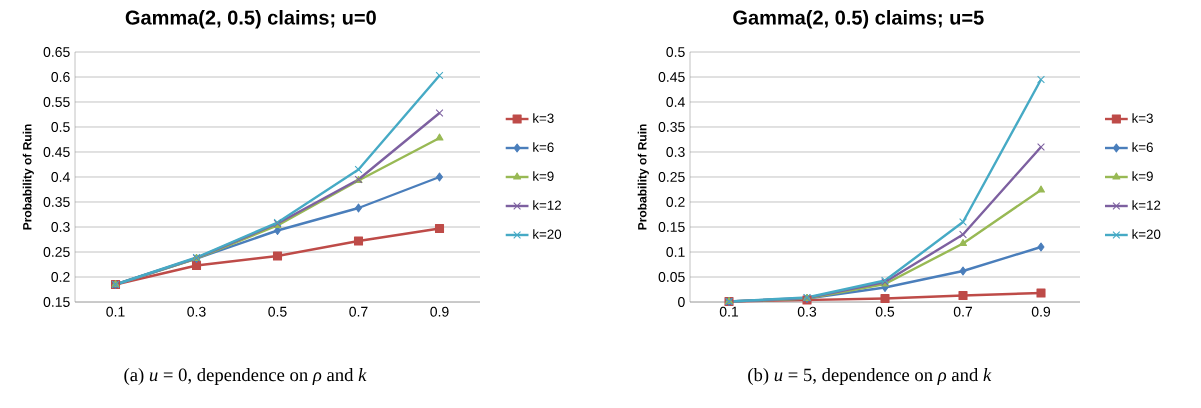 This screenshot has height=408, width=1201. I want to click on chart-title: Gamma(2, 0.5) claims; u=0, so click(250, 19).